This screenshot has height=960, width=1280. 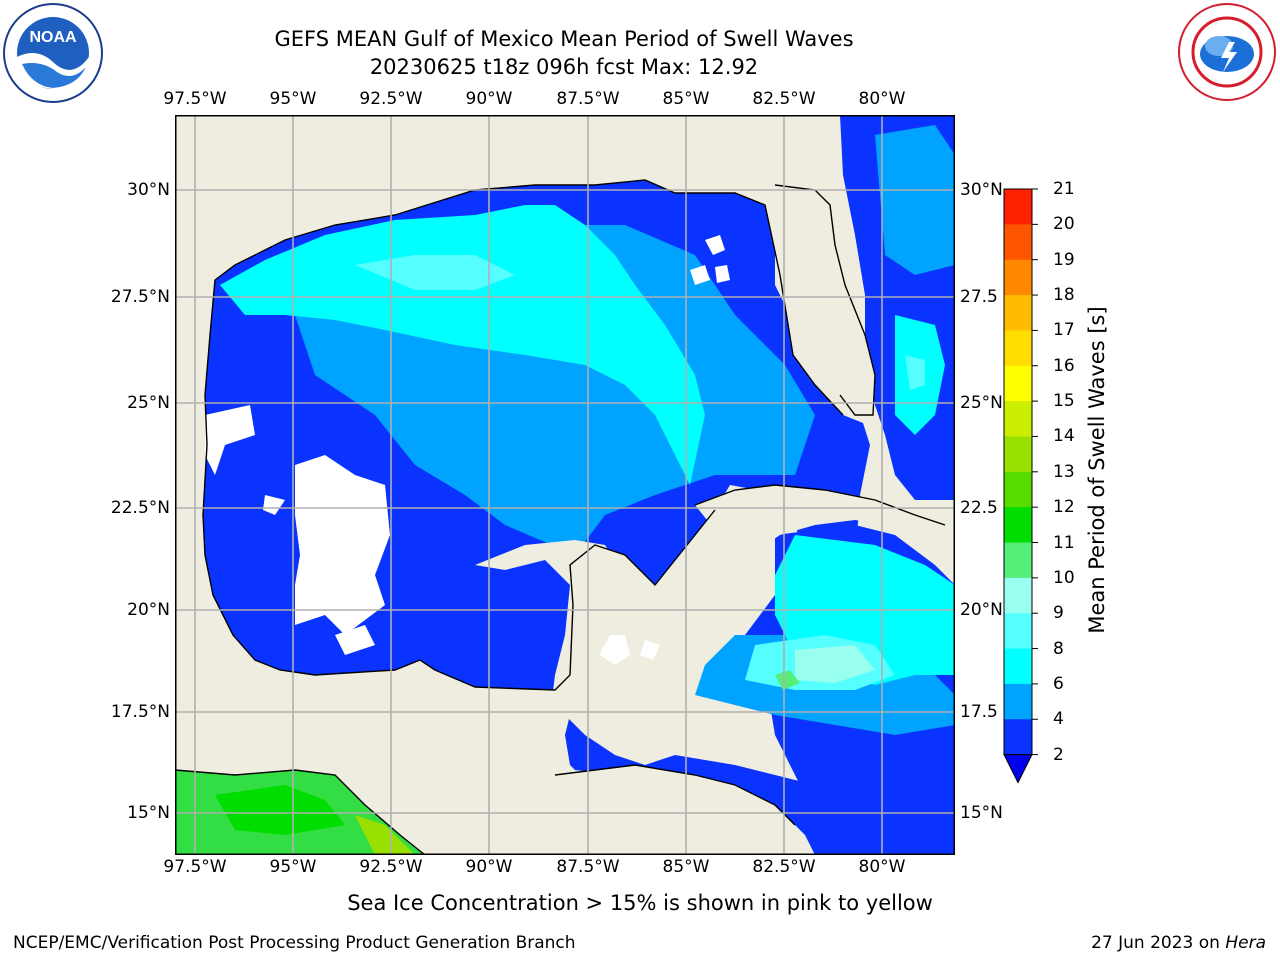 What do you see at coordinates (1097, 470) in the screenshot?
I see `colorbar-title: Mean Period of Swell Waves [s]` at bounding box center [1097, 470].